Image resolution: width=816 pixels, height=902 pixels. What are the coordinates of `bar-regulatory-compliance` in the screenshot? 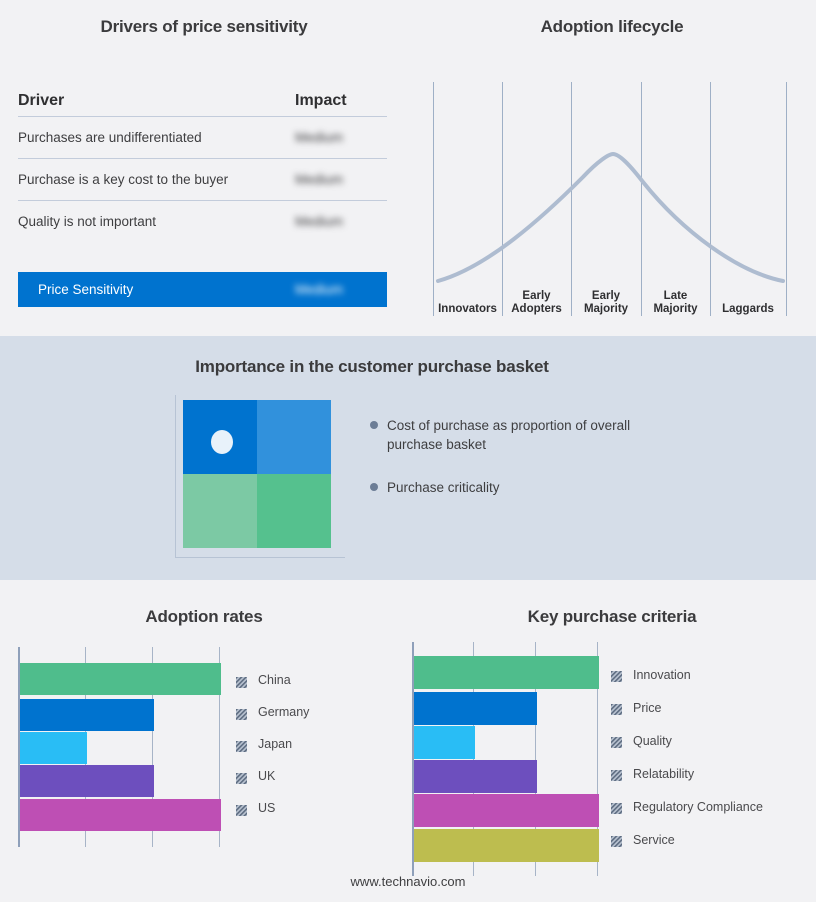 It's located at (506, 810).